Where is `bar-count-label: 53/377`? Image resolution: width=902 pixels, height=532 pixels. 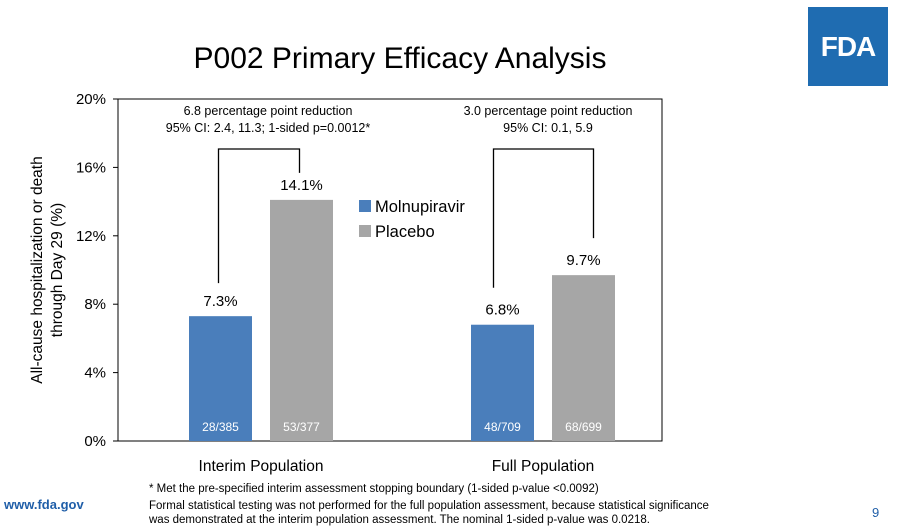
bar-count-label: 53/377 is located at coordinates (301, 427).